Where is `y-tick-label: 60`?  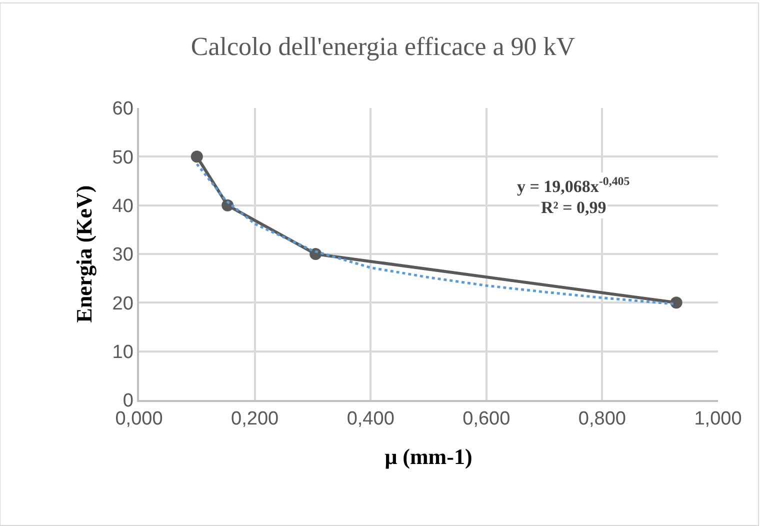
y-tick-label: 60 is located at coordinates (123, 109).